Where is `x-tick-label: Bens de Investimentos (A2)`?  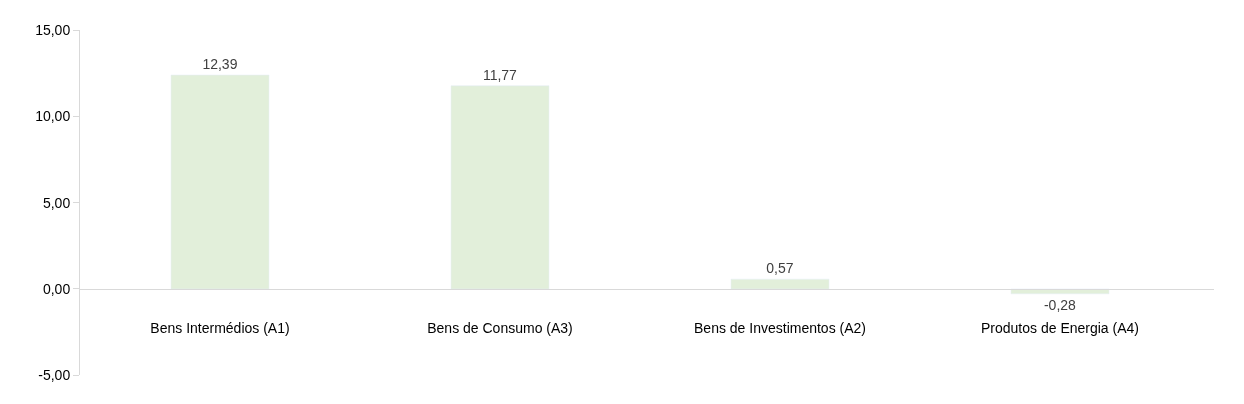
x-tick-label: Bens de Investimentos (A2) is located at coordinates (780, 327).